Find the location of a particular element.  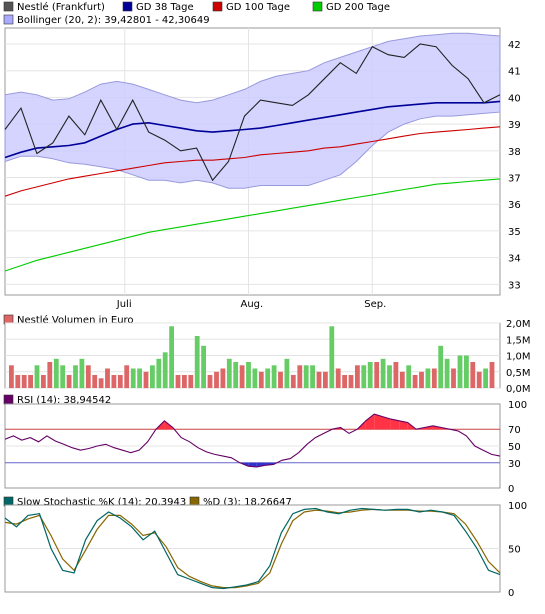

rsi-legend-label: RSI (14): 38,94542 is located at coordinates (64, 400).